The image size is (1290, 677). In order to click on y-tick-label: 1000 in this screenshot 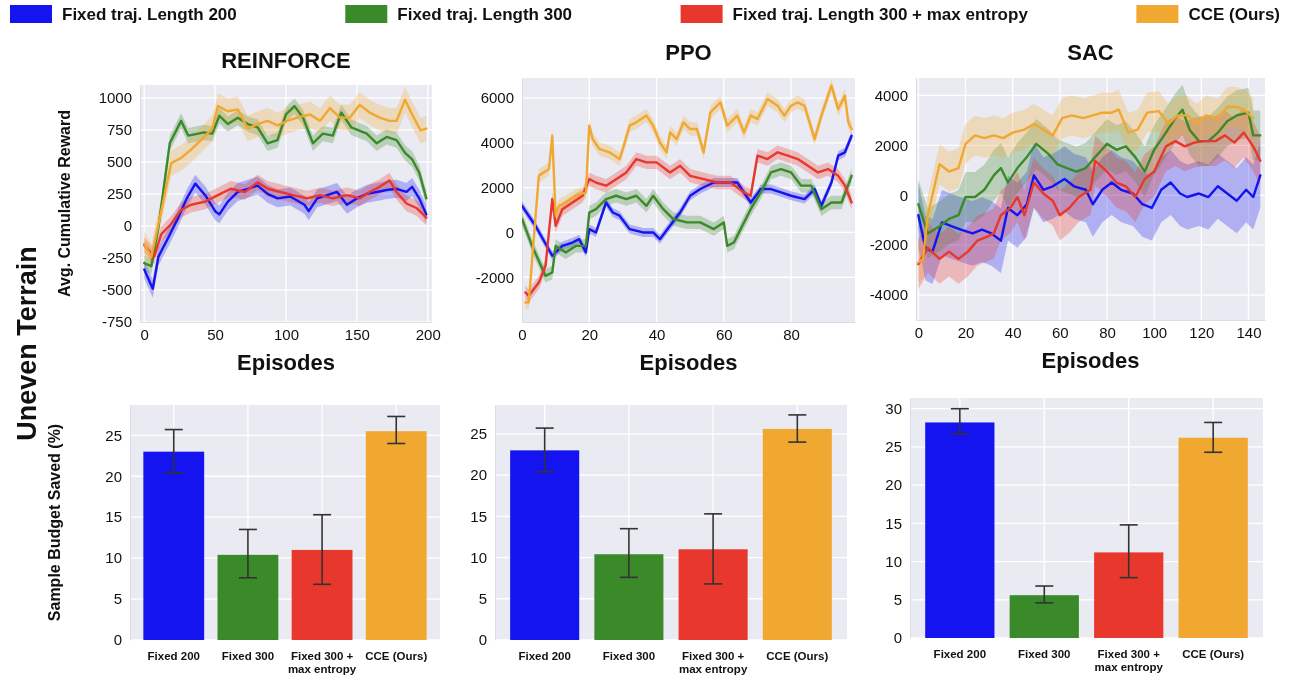, I will do `click(115, 98)`.